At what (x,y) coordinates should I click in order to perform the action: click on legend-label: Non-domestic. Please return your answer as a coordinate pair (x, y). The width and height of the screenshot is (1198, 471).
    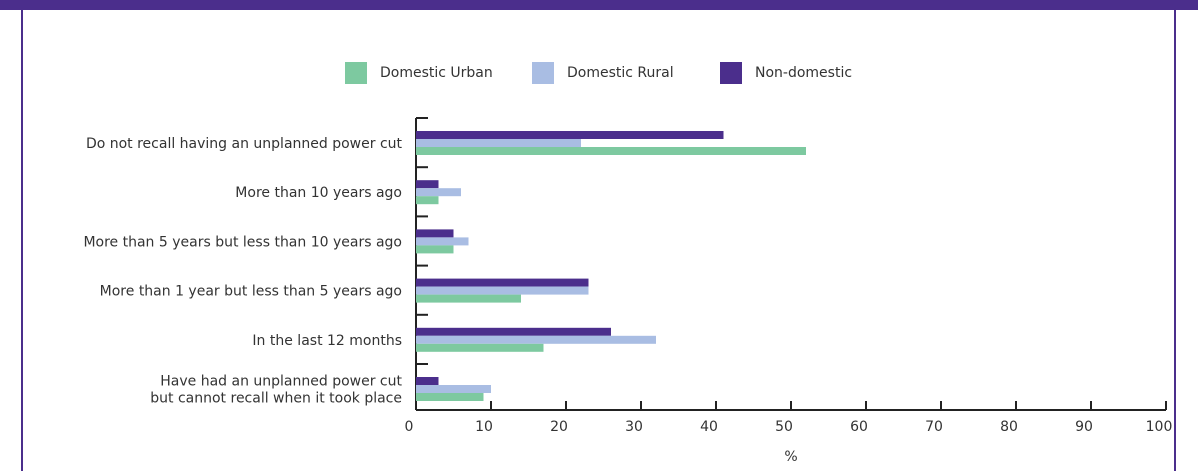
    Looking at the image, I should click on (803, 73).